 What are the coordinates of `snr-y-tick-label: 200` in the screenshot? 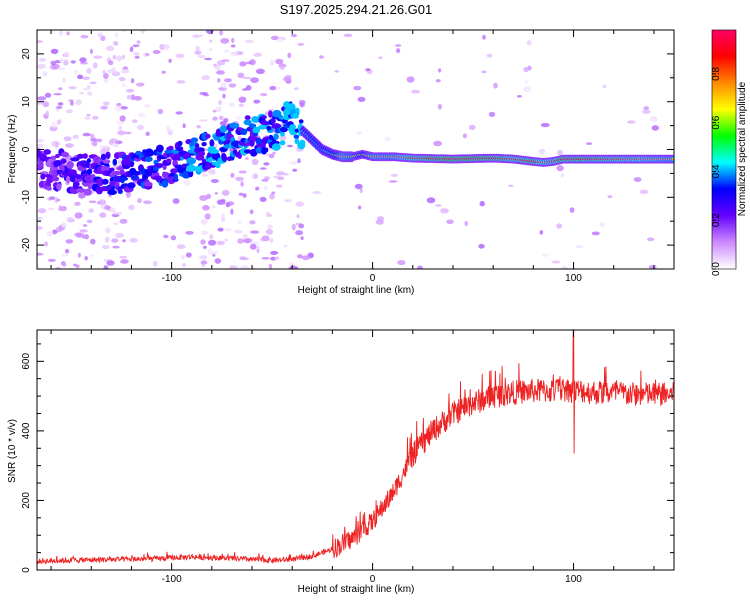 It's located at (26, 500).